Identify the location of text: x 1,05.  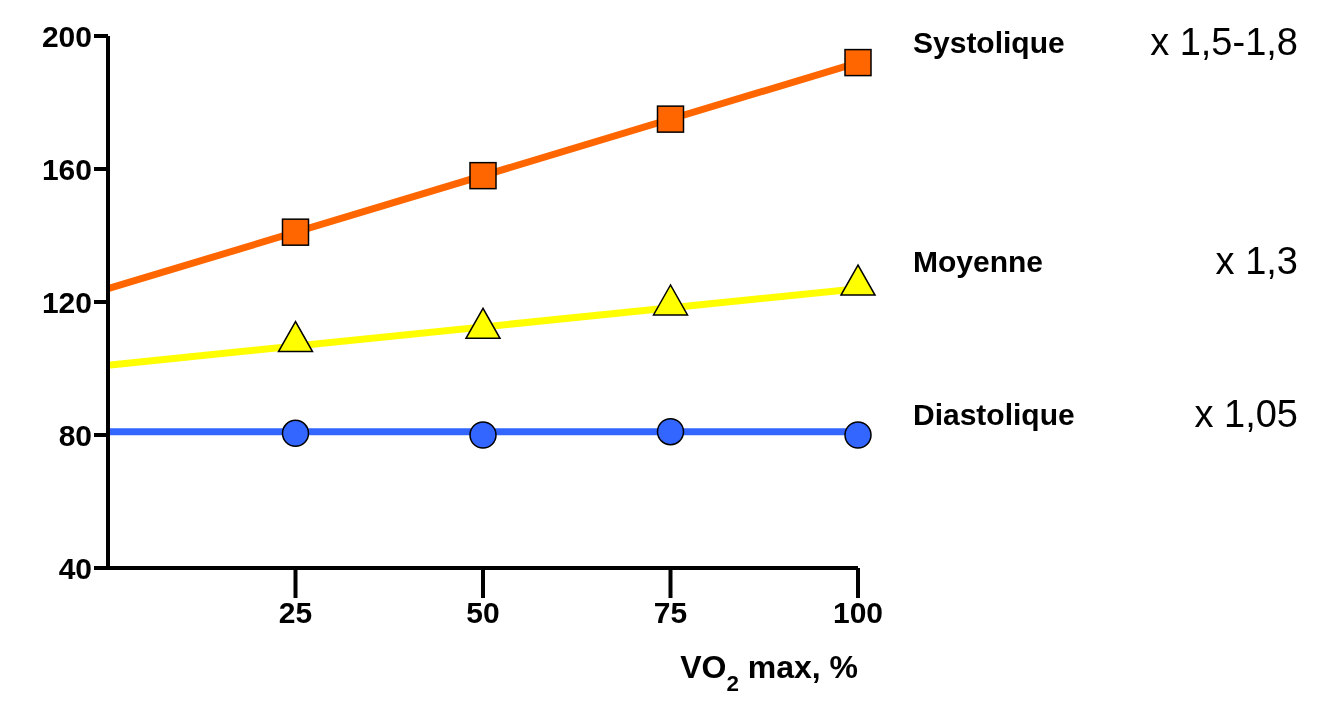
(1246, 414).